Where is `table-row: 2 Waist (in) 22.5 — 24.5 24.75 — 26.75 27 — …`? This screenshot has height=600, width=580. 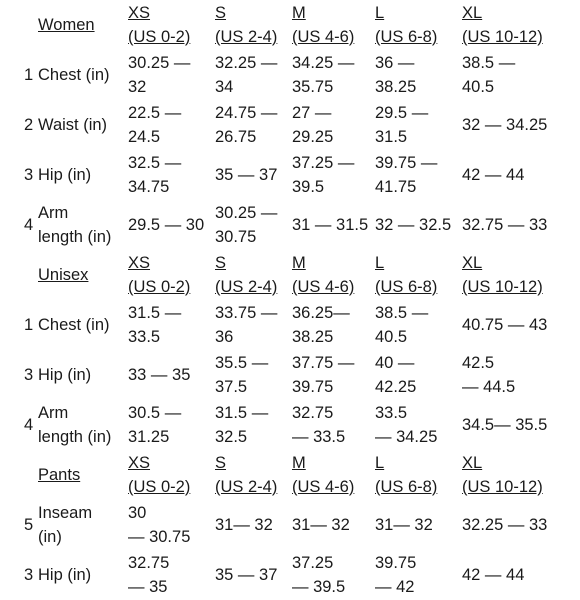
table-row: 2 Waist (in) 22.5 — 24.5 24.75 — 26.75 27 — … is located at coordinates (290, 125).